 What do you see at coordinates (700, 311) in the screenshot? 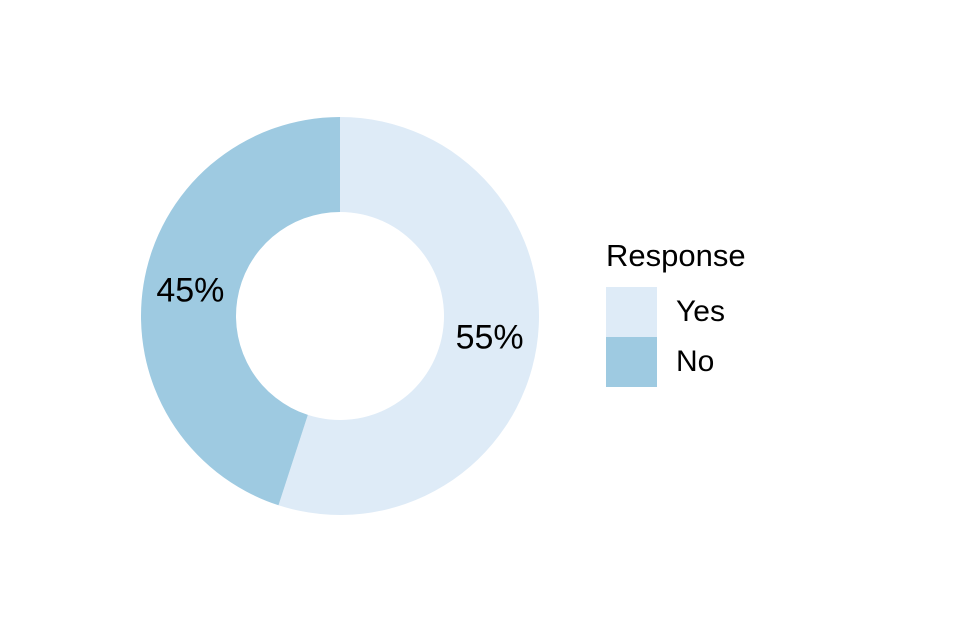
I see `legend-label: Yes` at bounding box center [700, 311].